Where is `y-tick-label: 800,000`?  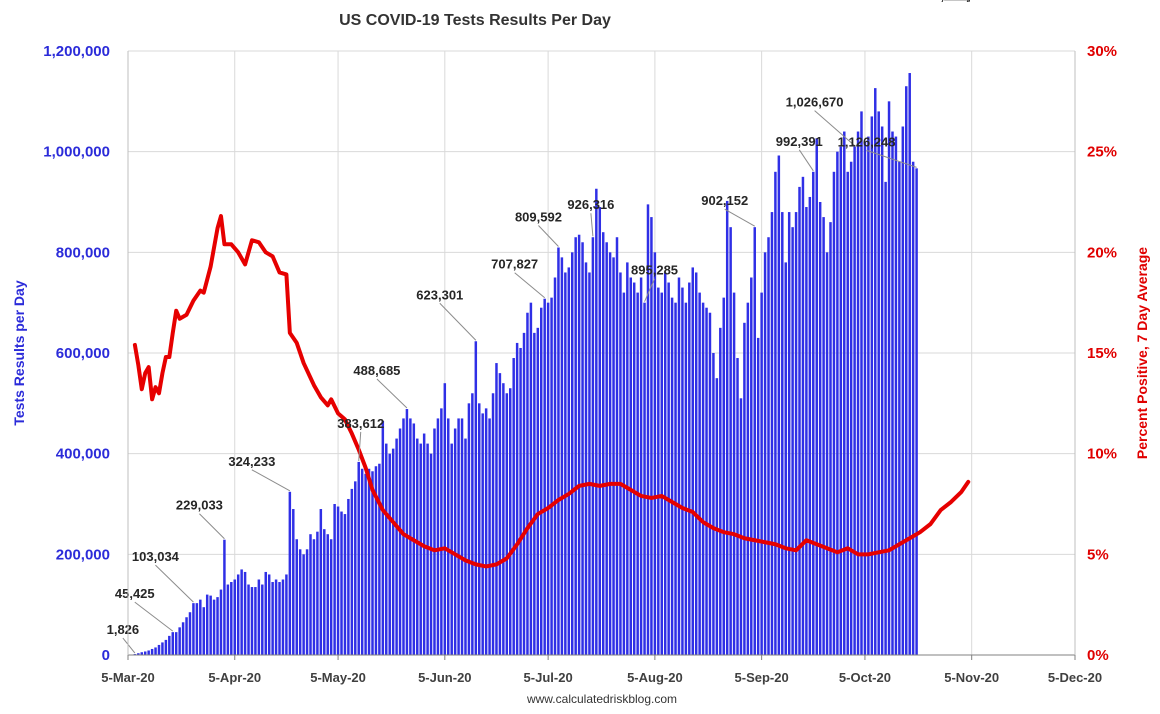 y-tick-label: 800,000 is located at coordinates (83, 252).